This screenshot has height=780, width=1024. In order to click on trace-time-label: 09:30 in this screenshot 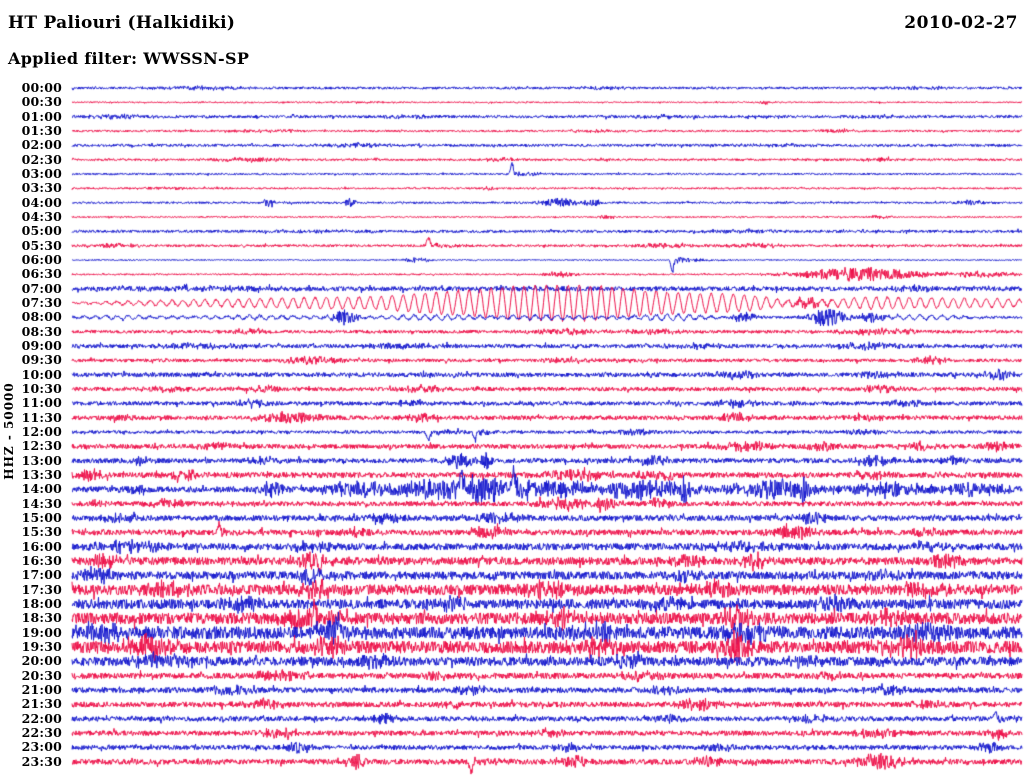, I will do `click(41, 360)`.